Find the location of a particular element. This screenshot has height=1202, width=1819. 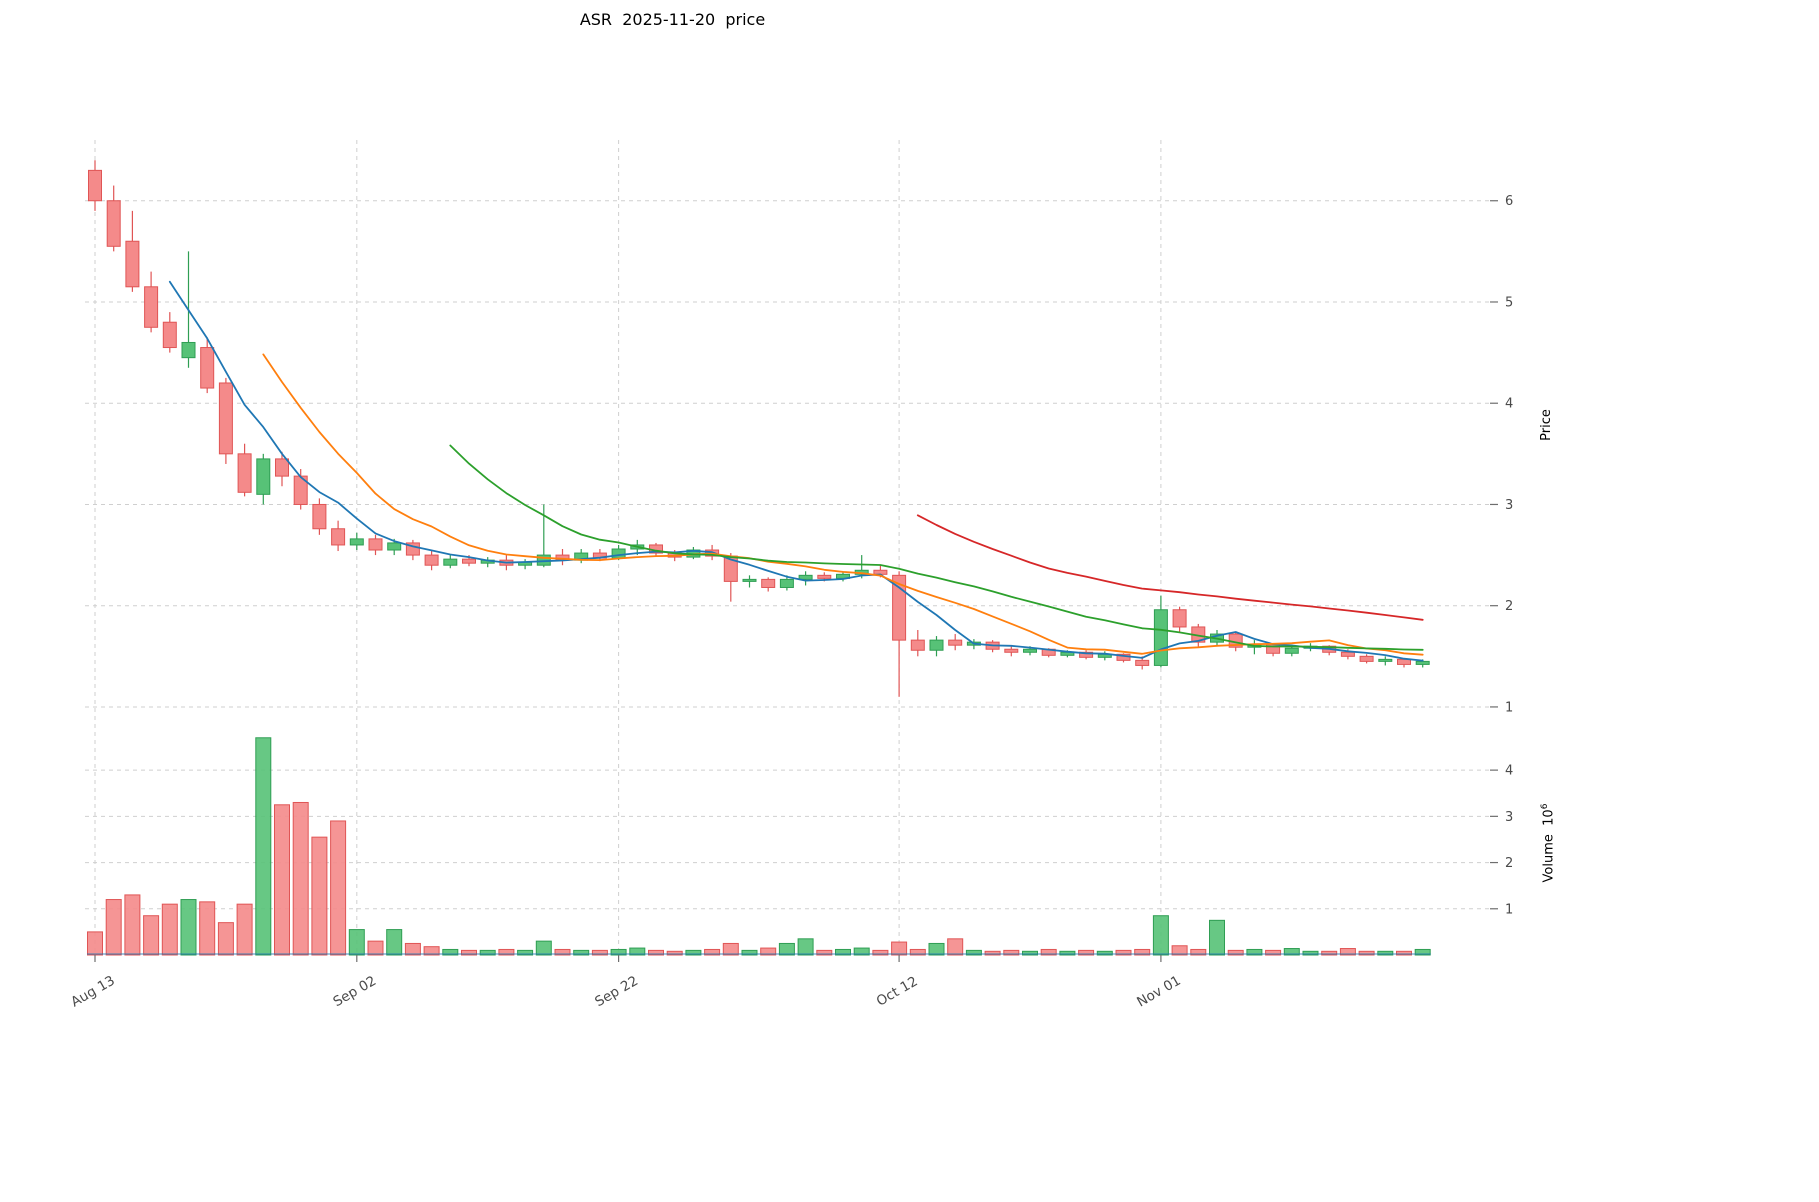

svg-text: Sep 22 is located at coordinates (616, 991).